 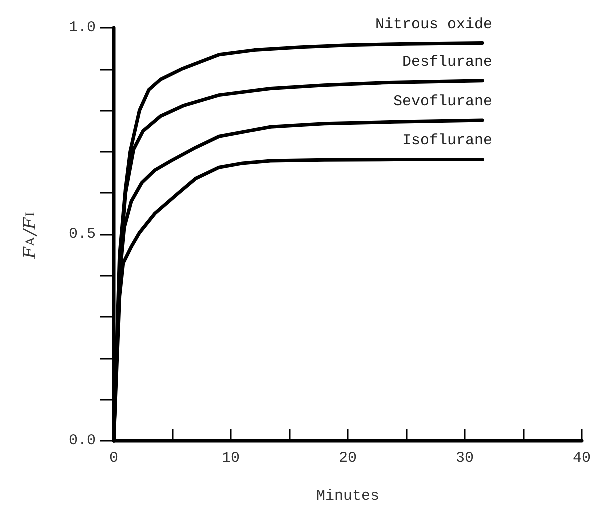 What do you see at coordinates (82, 234) in the screenshot?
I see `y-tick-label: 0.5` at bounding box center [82, 234].